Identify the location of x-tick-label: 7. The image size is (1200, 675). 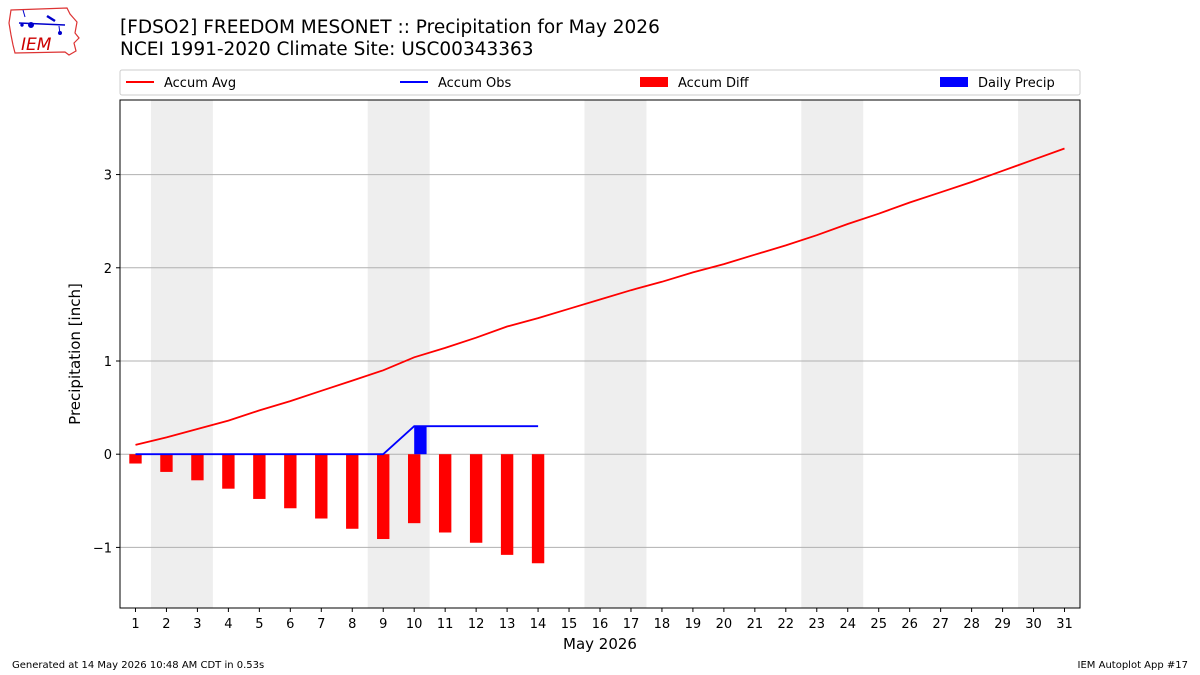
(321, 624).